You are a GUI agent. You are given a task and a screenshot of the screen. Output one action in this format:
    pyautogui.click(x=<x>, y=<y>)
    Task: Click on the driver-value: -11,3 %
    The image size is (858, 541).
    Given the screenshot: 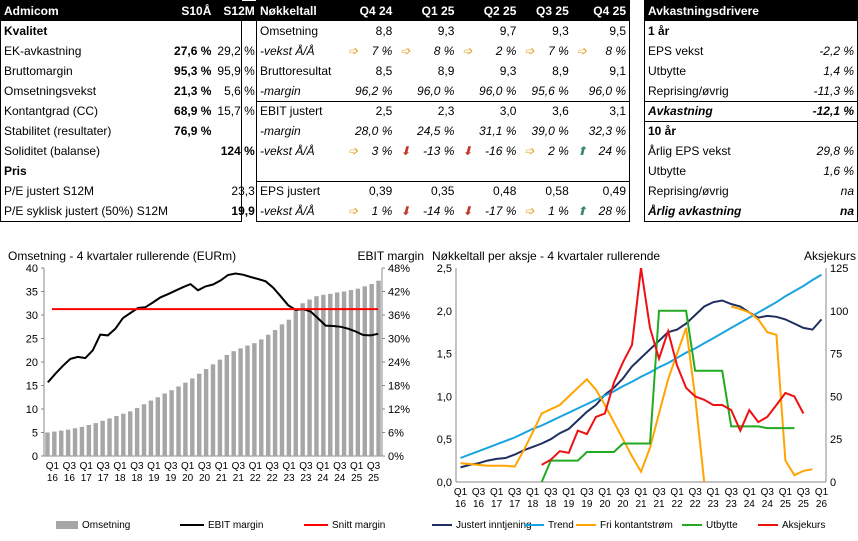 What is the action you would take?
    pyautogui.click(x=833, y=90)
    